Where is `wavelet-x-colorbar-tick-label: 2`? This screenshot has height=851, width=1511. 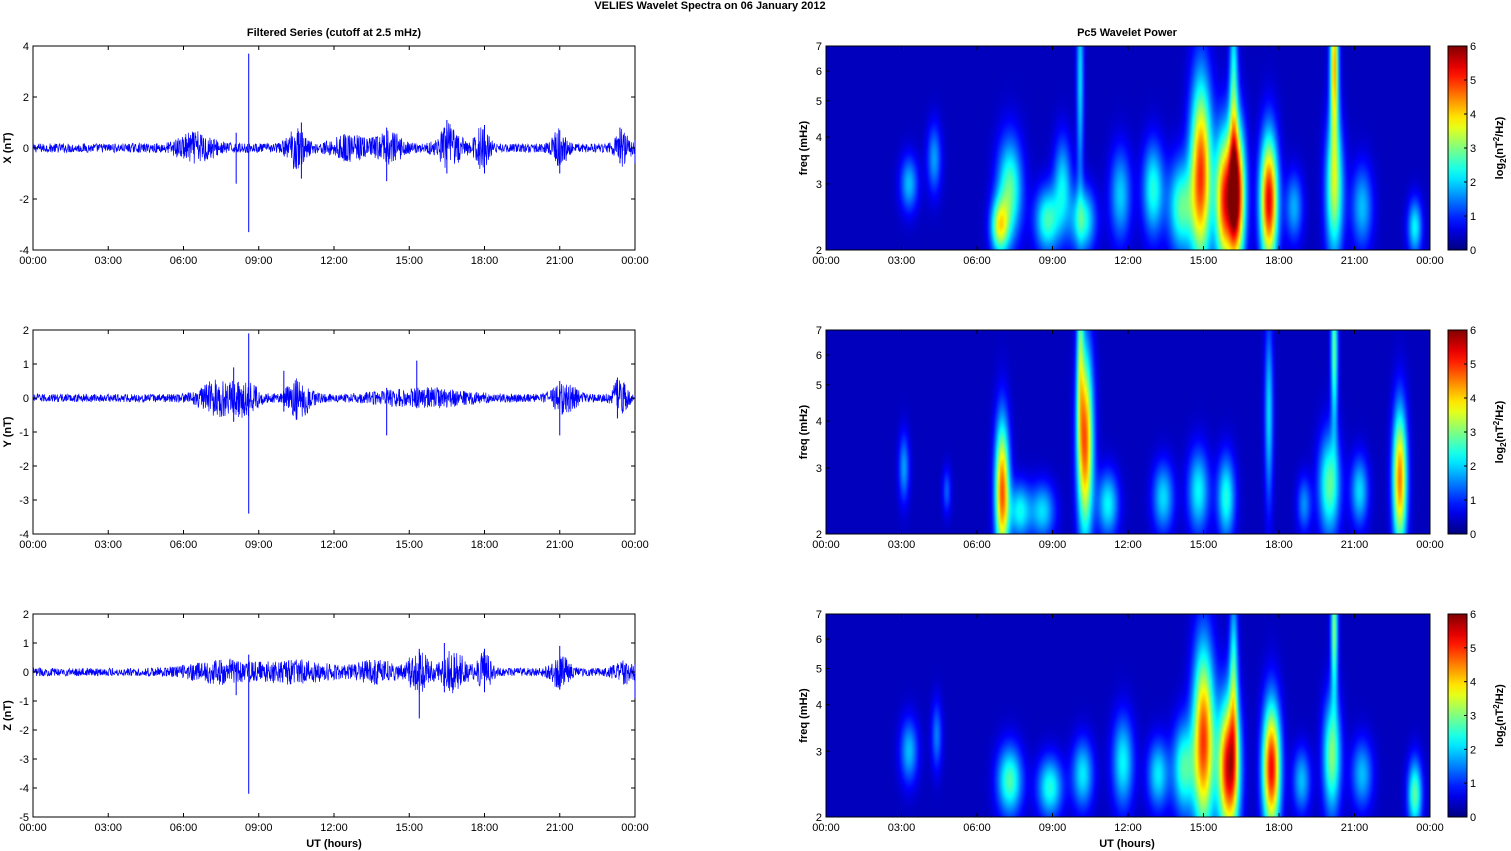 wavelet-x-colorbar-tick-label: 2 is located at coordinates (1473, 183).